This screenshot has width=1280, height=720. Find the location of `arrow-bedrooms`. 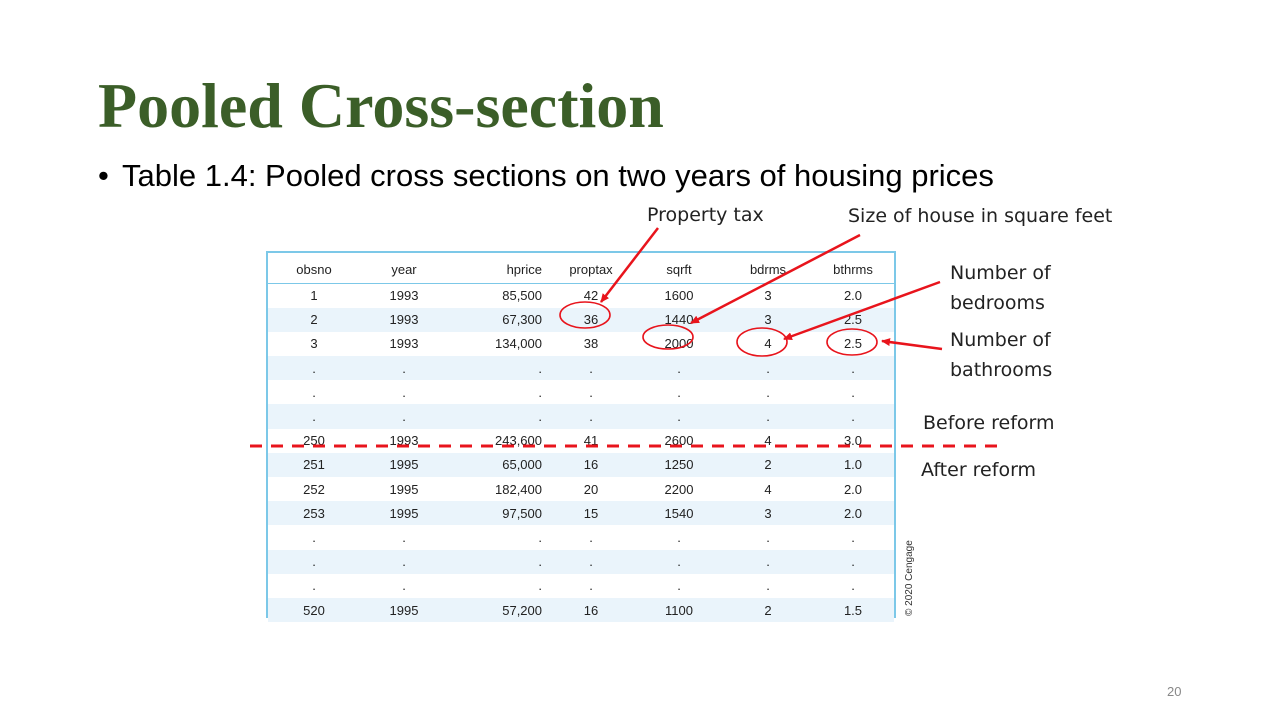

arrow-bedrooms is located at coordinates (862, 310).